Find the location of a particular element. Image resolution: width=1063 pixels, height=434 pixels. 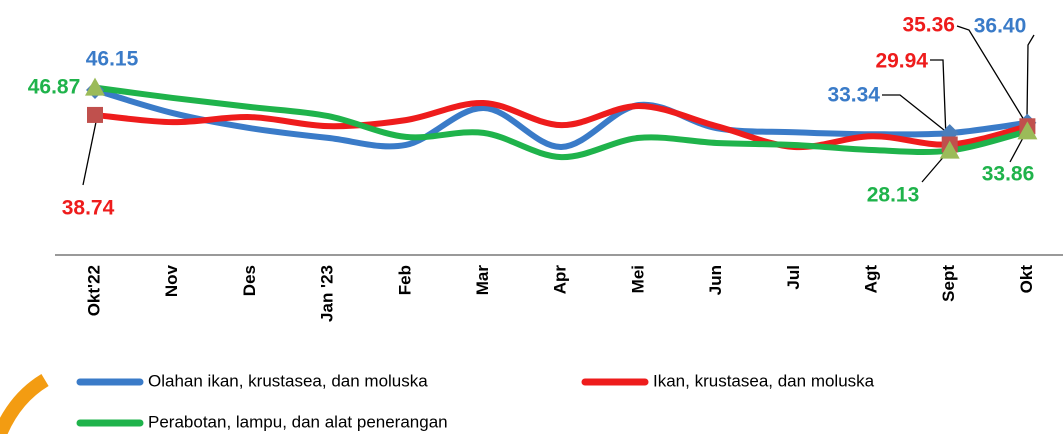

value-label: 28.13 is located at coordinates (893, 195).